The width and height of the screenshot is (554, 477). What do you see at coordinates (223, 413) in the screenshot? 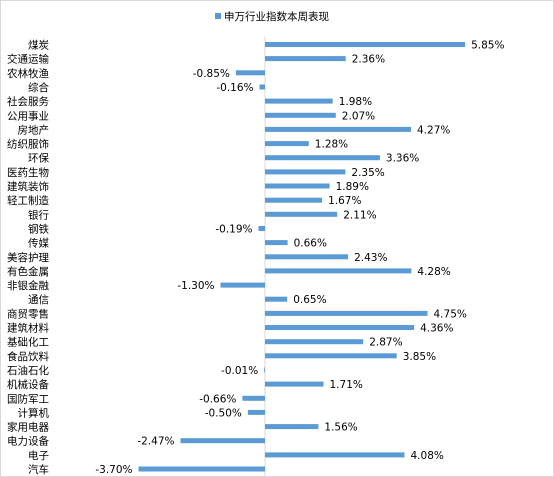
I see `value-label: -0.50%` at bounding box center [223, 413].